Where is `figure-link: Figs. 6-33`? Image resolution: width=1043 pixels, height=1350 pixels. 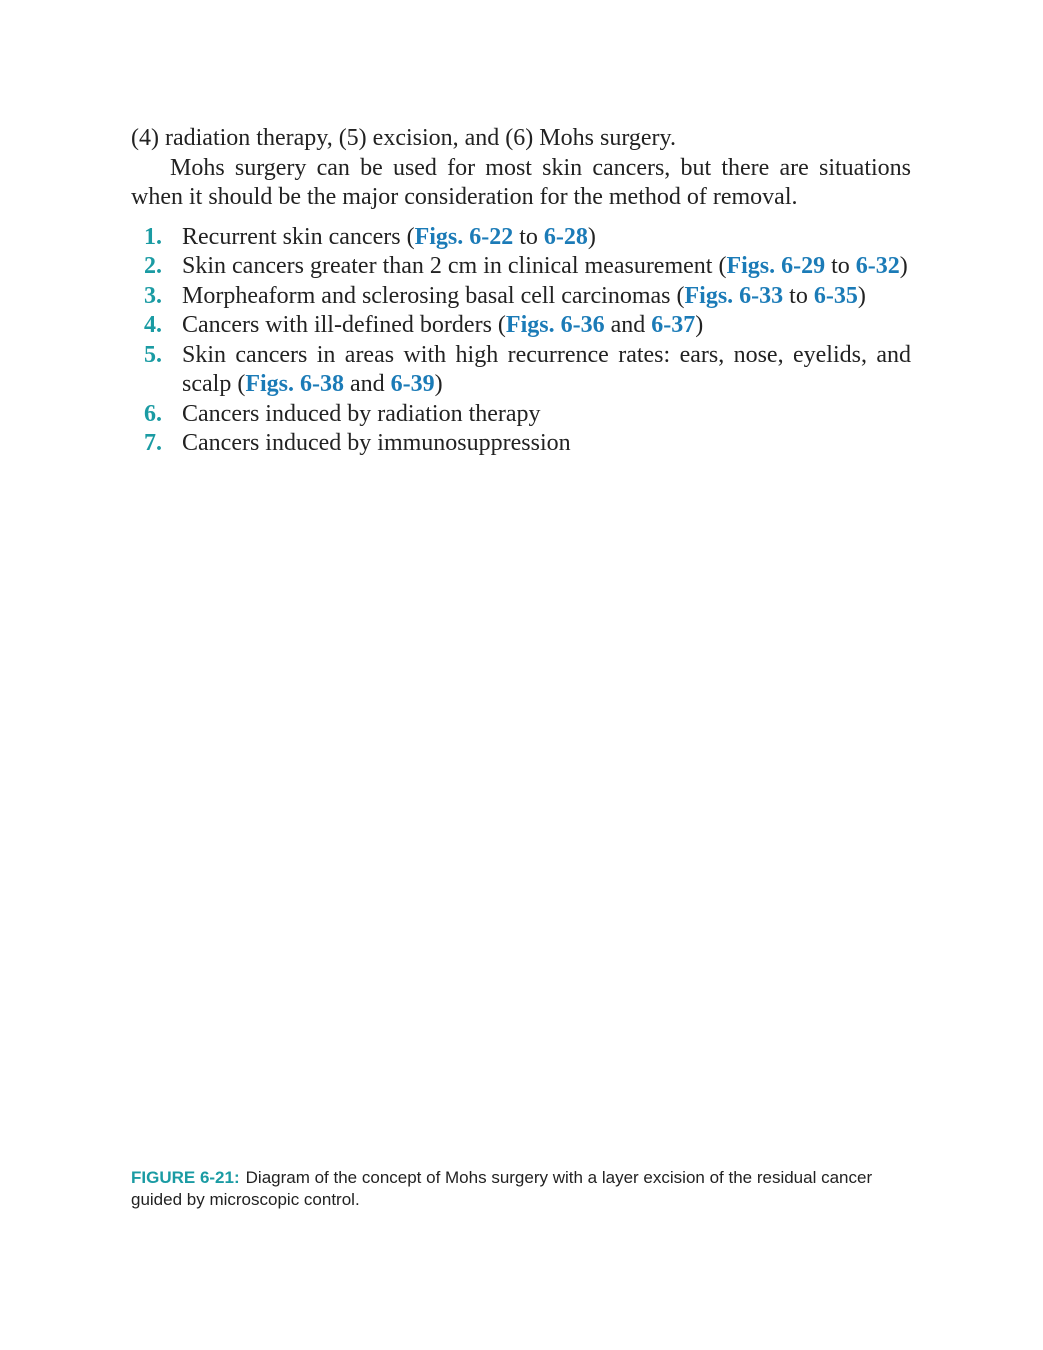 figure-link: Figs. 6-33 is located at coordinates (734, 295).